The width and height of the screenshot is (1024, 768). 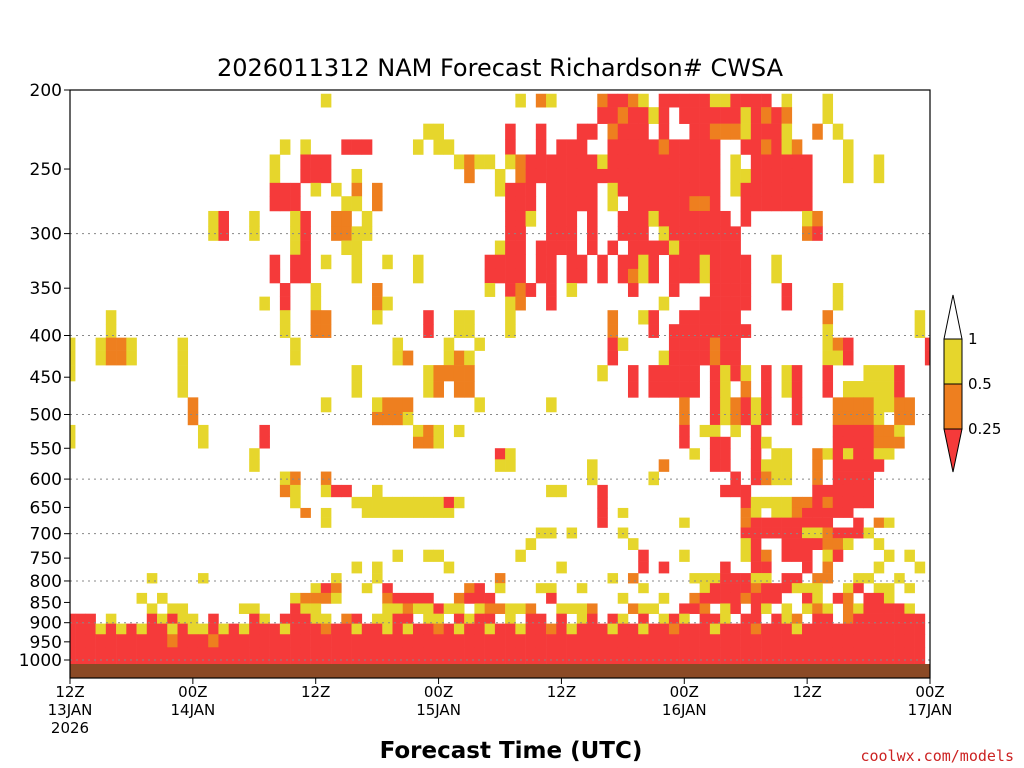 I want to click on y-tick-label: 1000, so click(x=40, y=661).